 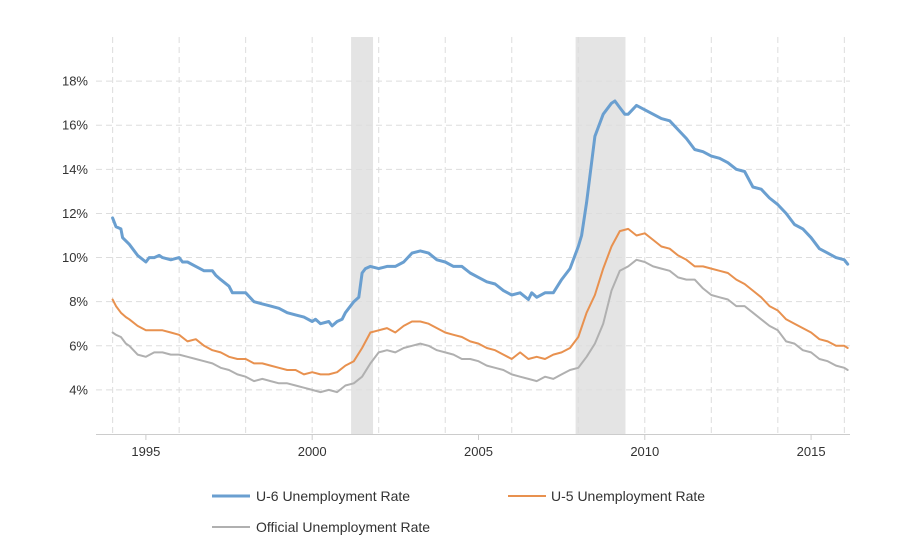 What do you see at coordinates (478, 451) in the screenshot?
I see `x-tick-label-2: 2005` at bounding box center [478, 451].